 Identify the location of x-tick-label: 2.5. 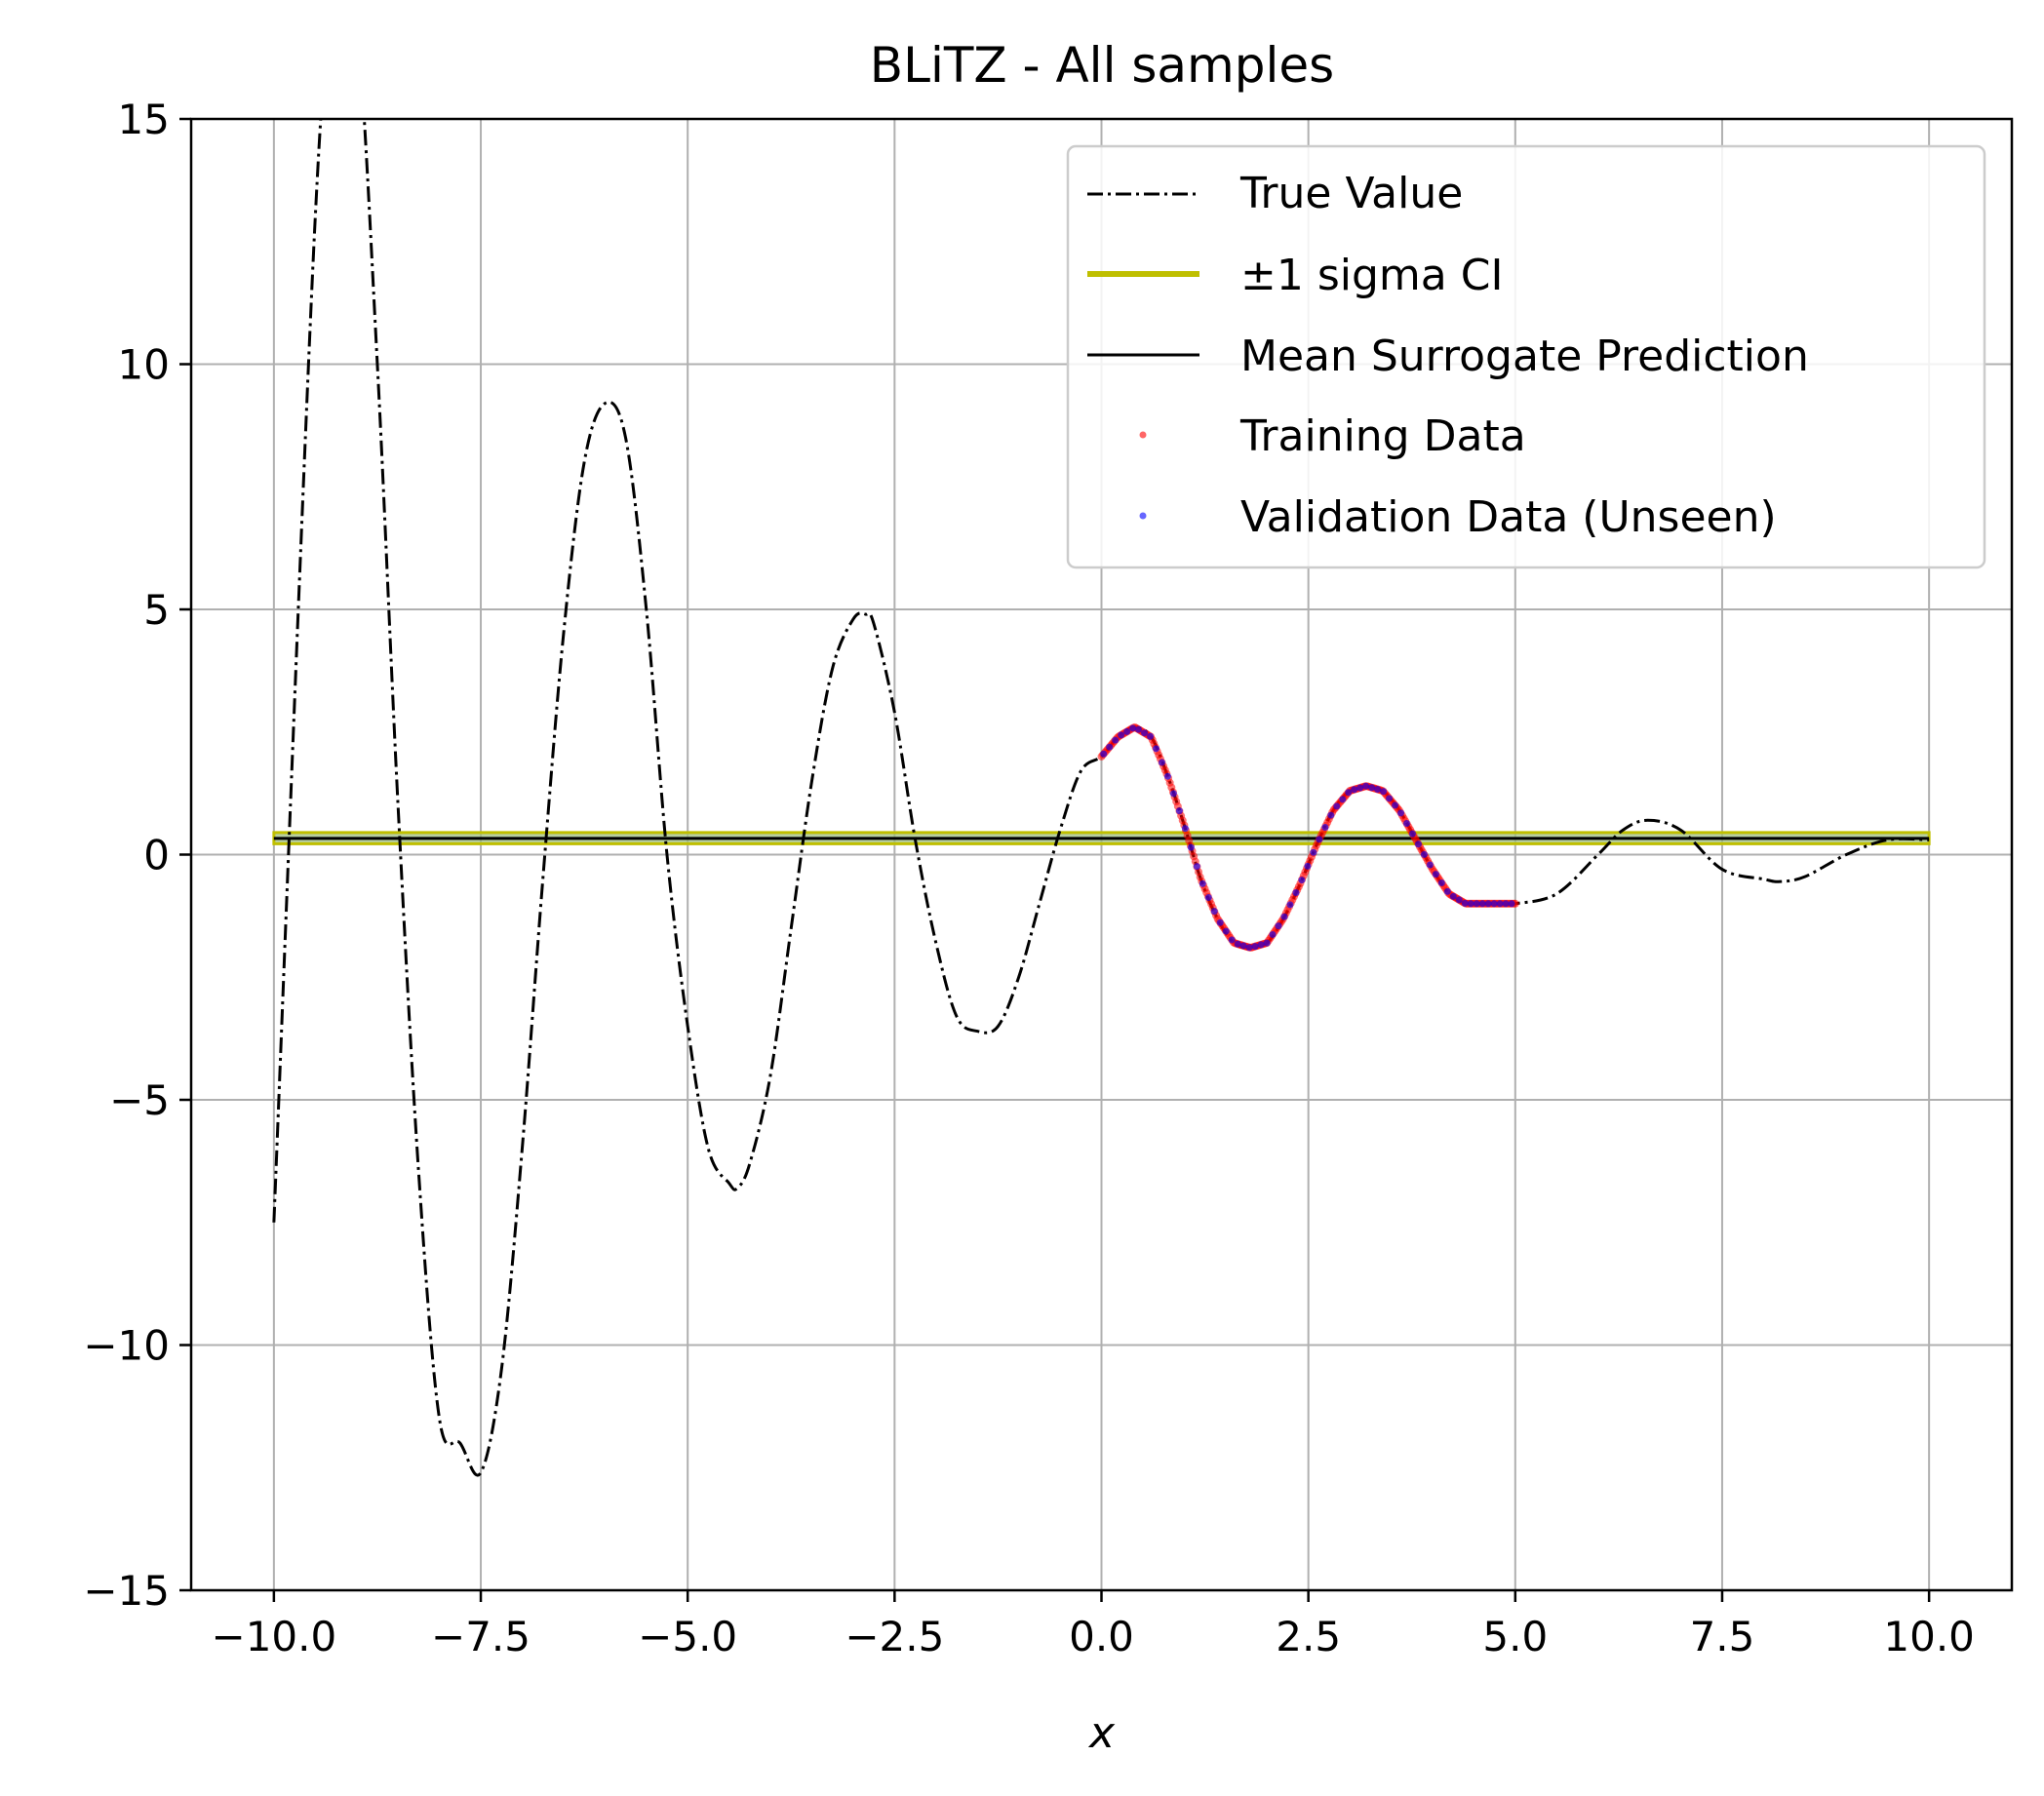
(1308, 1636).